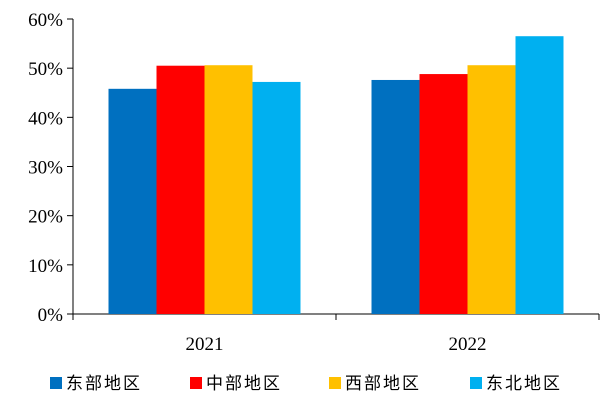 The image size is (603, 403). Describe the element at coordinates (51, 315) in the screenshot. I see `y-tick-label: 0%` at that location.